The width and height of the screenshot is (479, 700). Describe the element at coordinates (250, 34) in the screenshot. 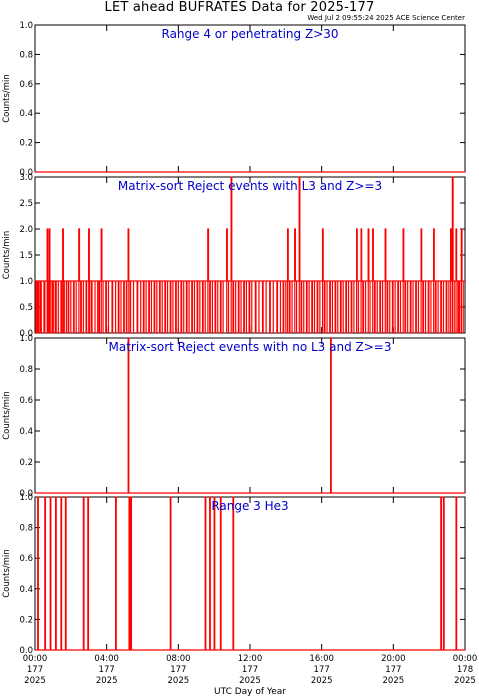

I see `panel-title: Range 4 or penetrating Z>30` at that location.